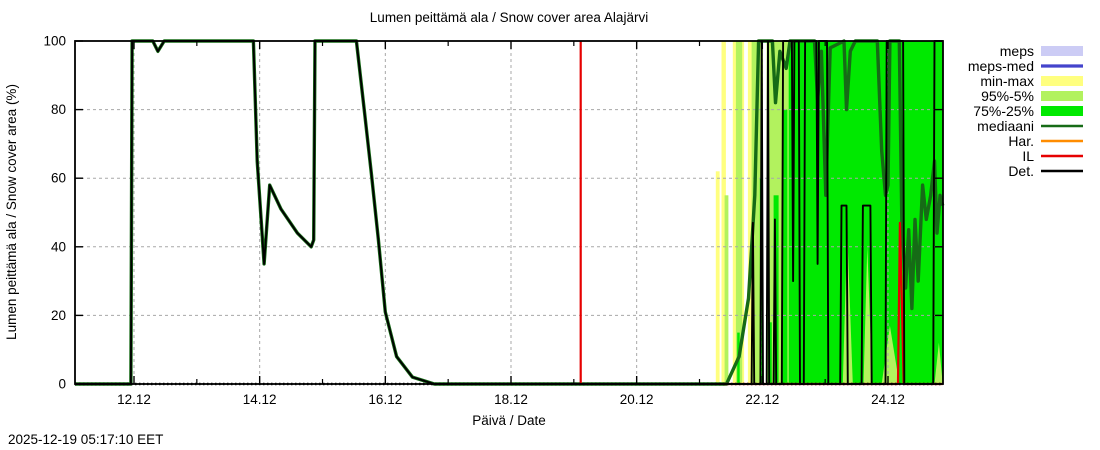 This screenshot has height=450, width=1100. What do you see at coordinates (938, 363) in the screenshot?
I see `band-mound` at bounding box center [938, 363].